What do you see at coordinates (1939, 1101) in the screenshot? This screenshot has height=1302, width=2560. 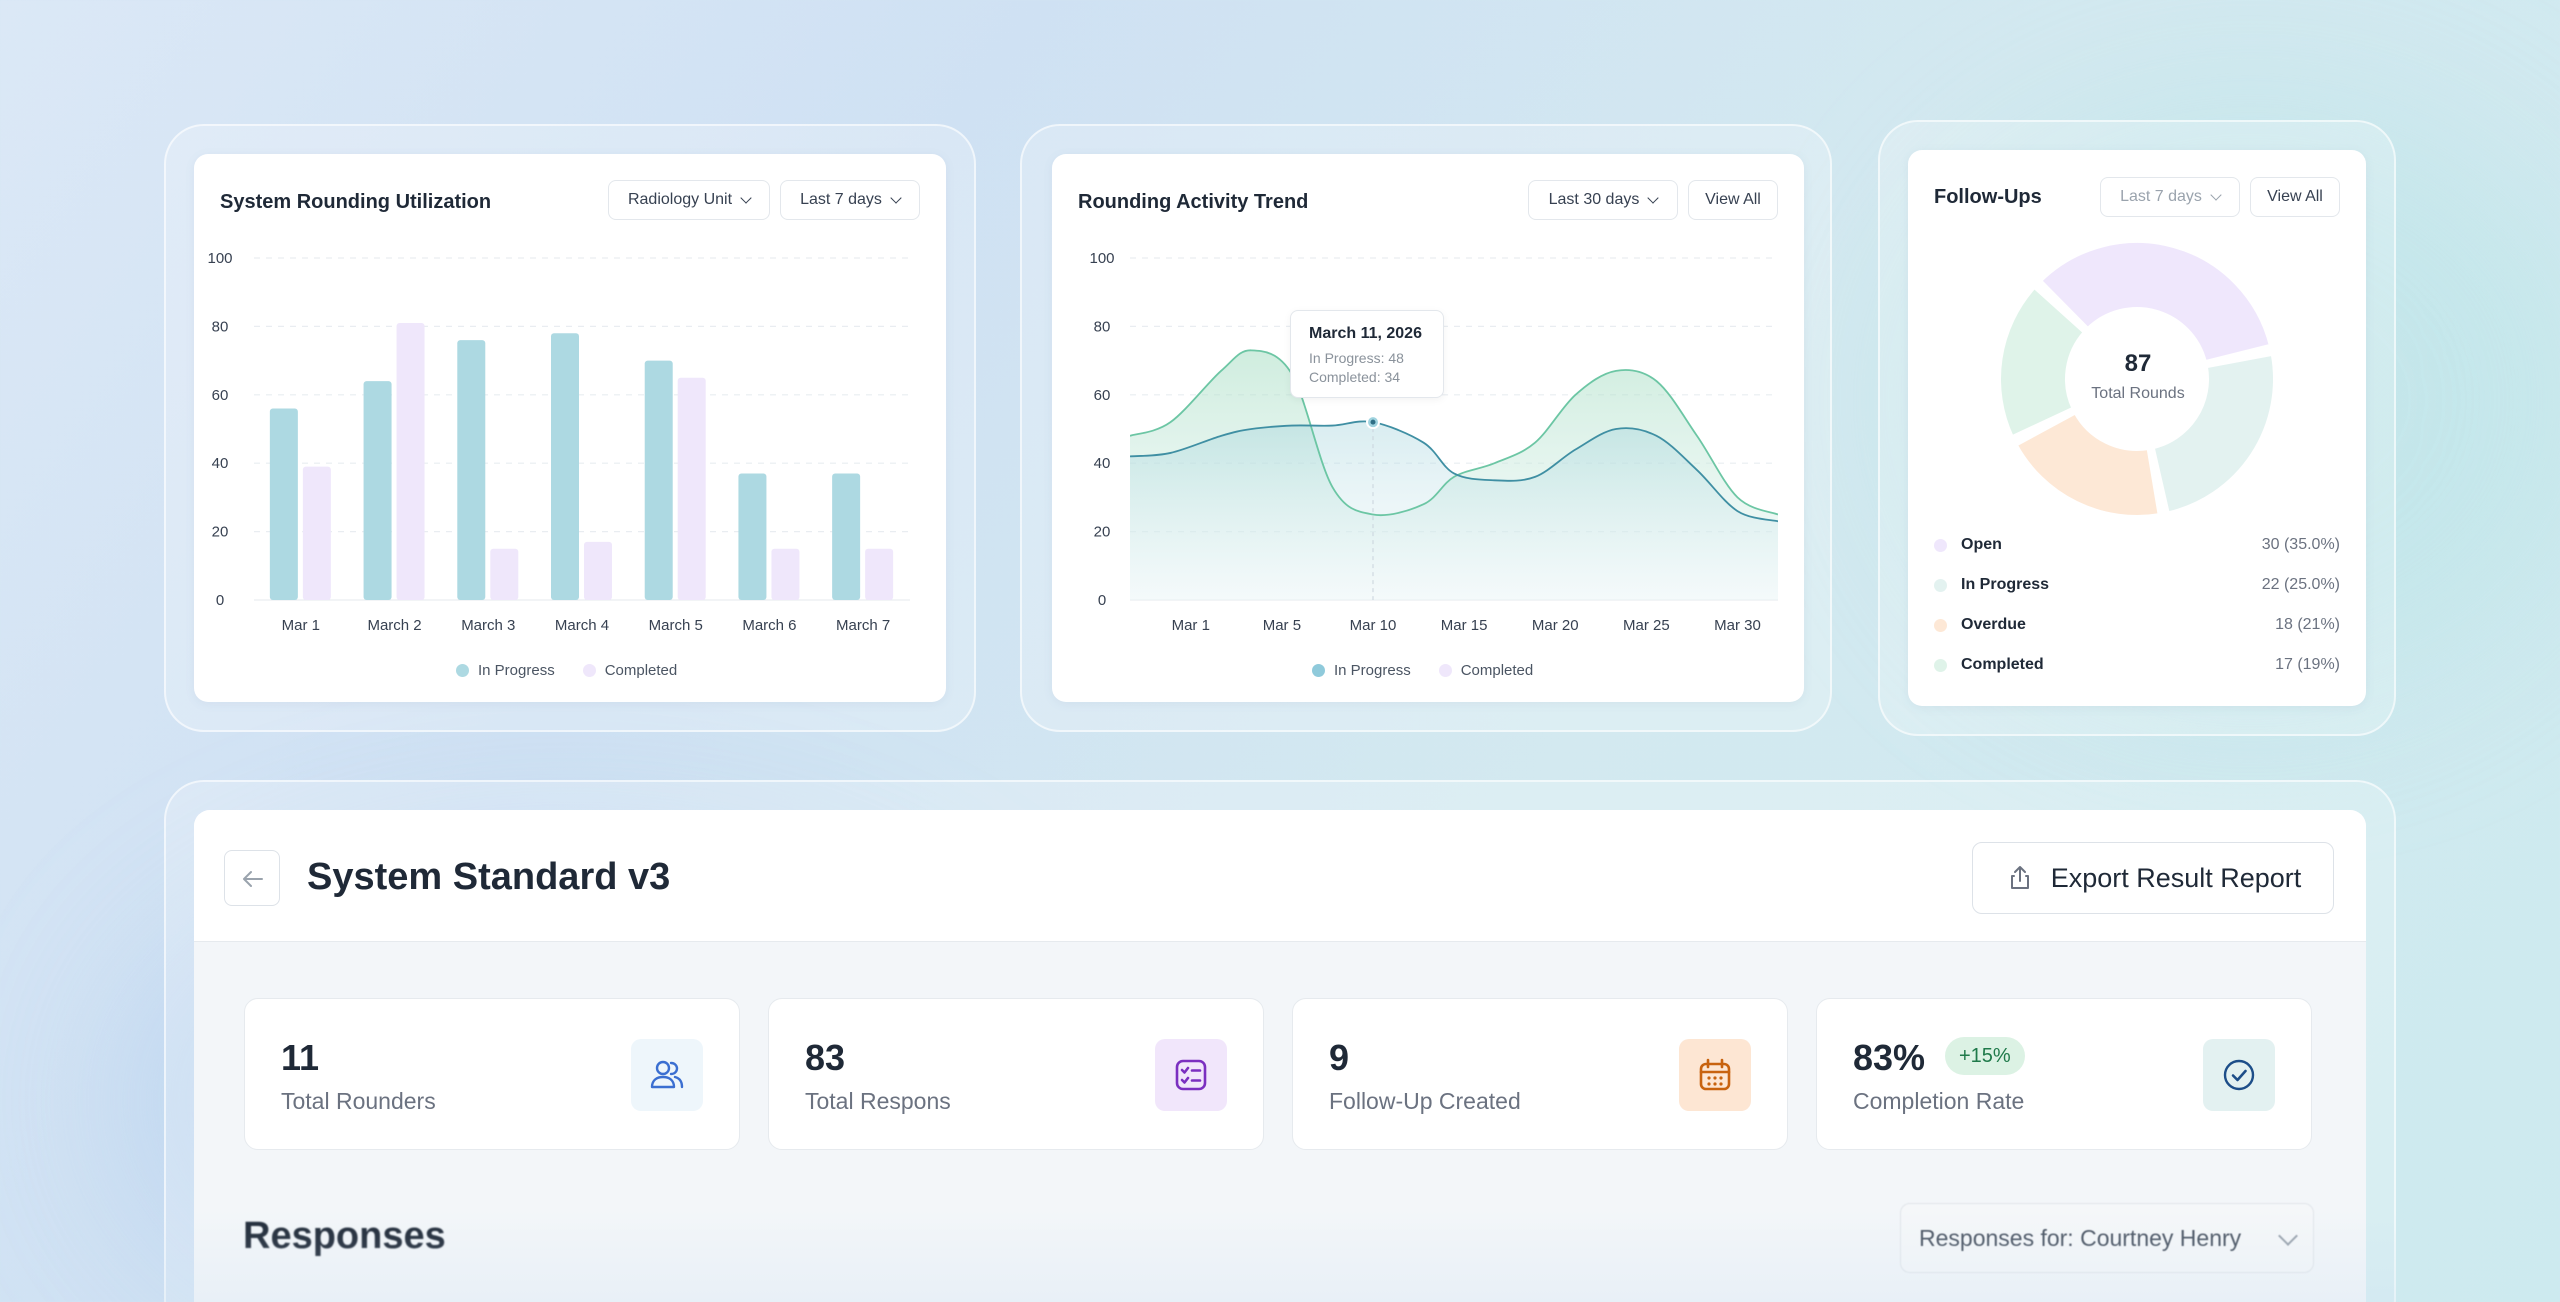 I see `stat-label: Completion Rate` at bounding box center [1939, 1101].